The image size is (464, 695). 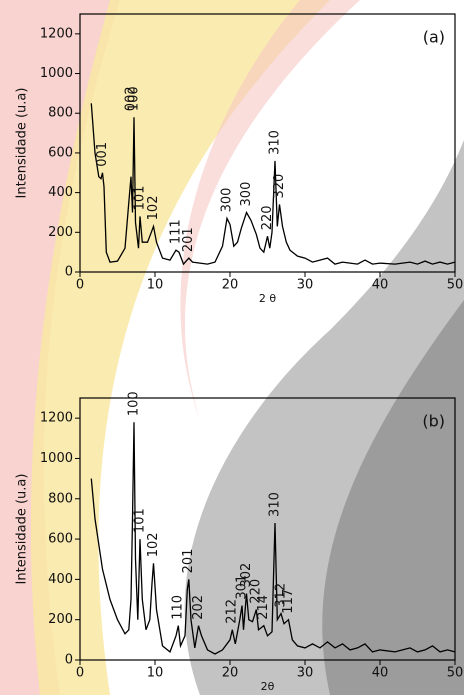 I want to click on peak-label: 301, so click(x=242, y=587).